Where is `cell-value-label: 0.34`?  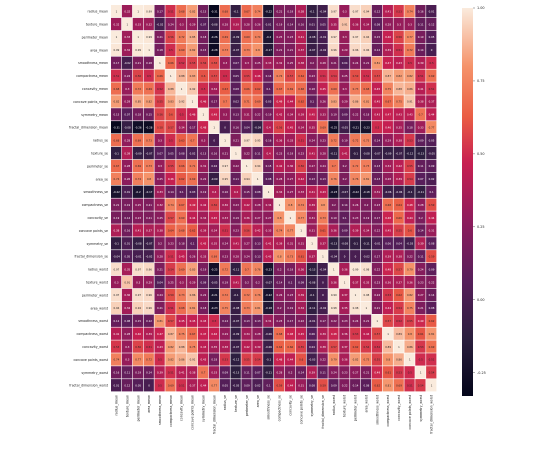
cell-value-label: 0.34 is located at coordinates (247, 334).